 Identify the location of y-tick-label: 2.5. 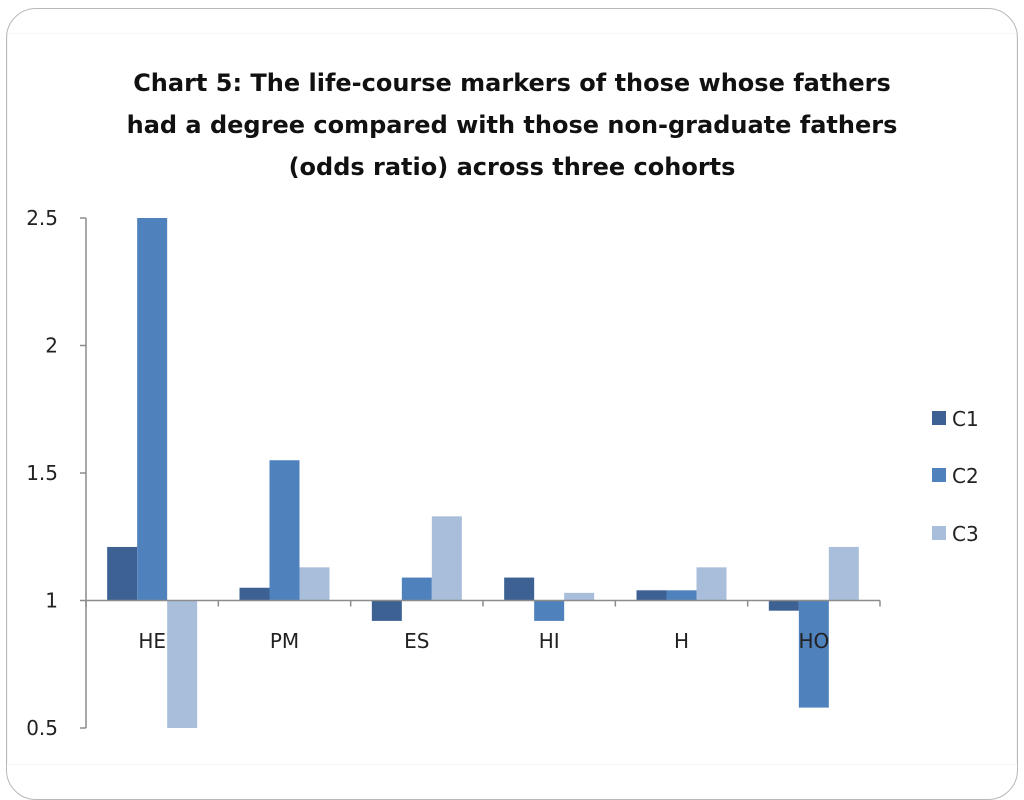
(42, 218).